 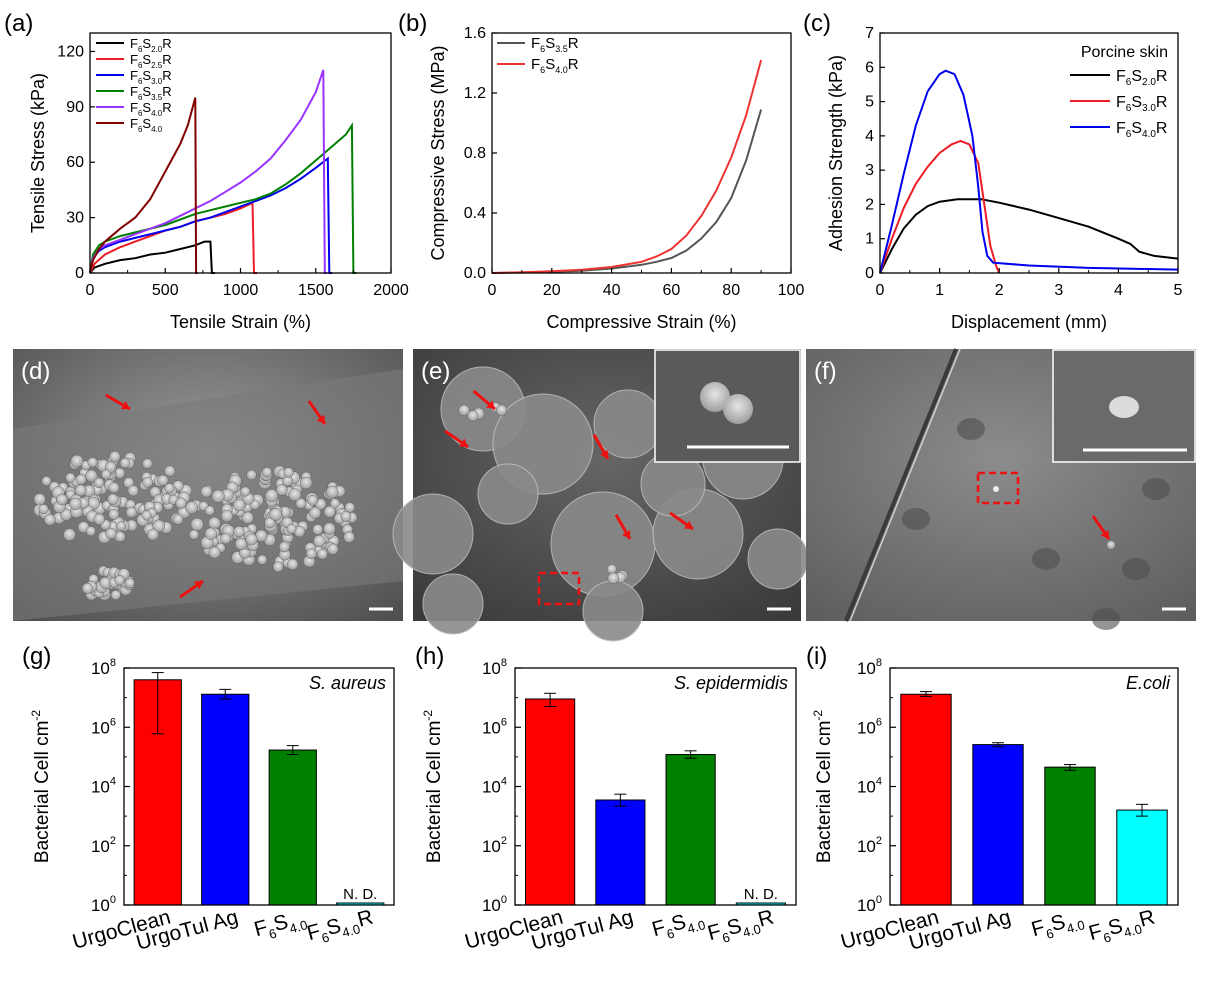 I want to click on panel-d: (d), so click(x=208, y=485).